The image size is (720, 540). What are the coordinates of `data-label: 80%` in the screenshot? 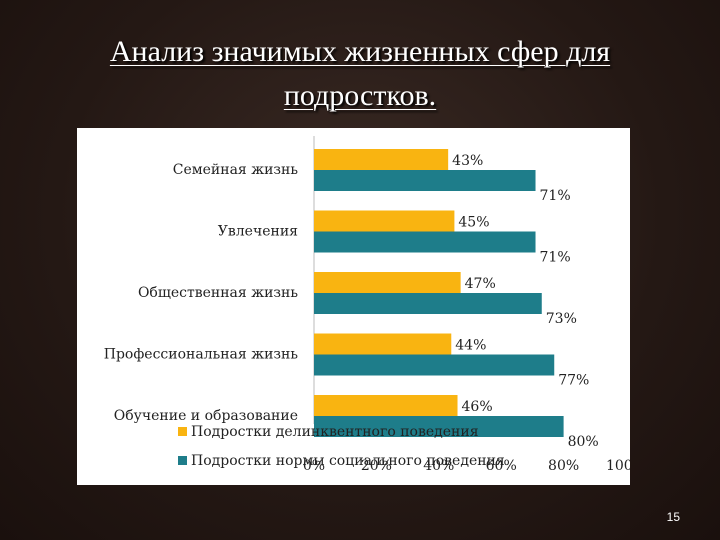 It's located at (583, 442).